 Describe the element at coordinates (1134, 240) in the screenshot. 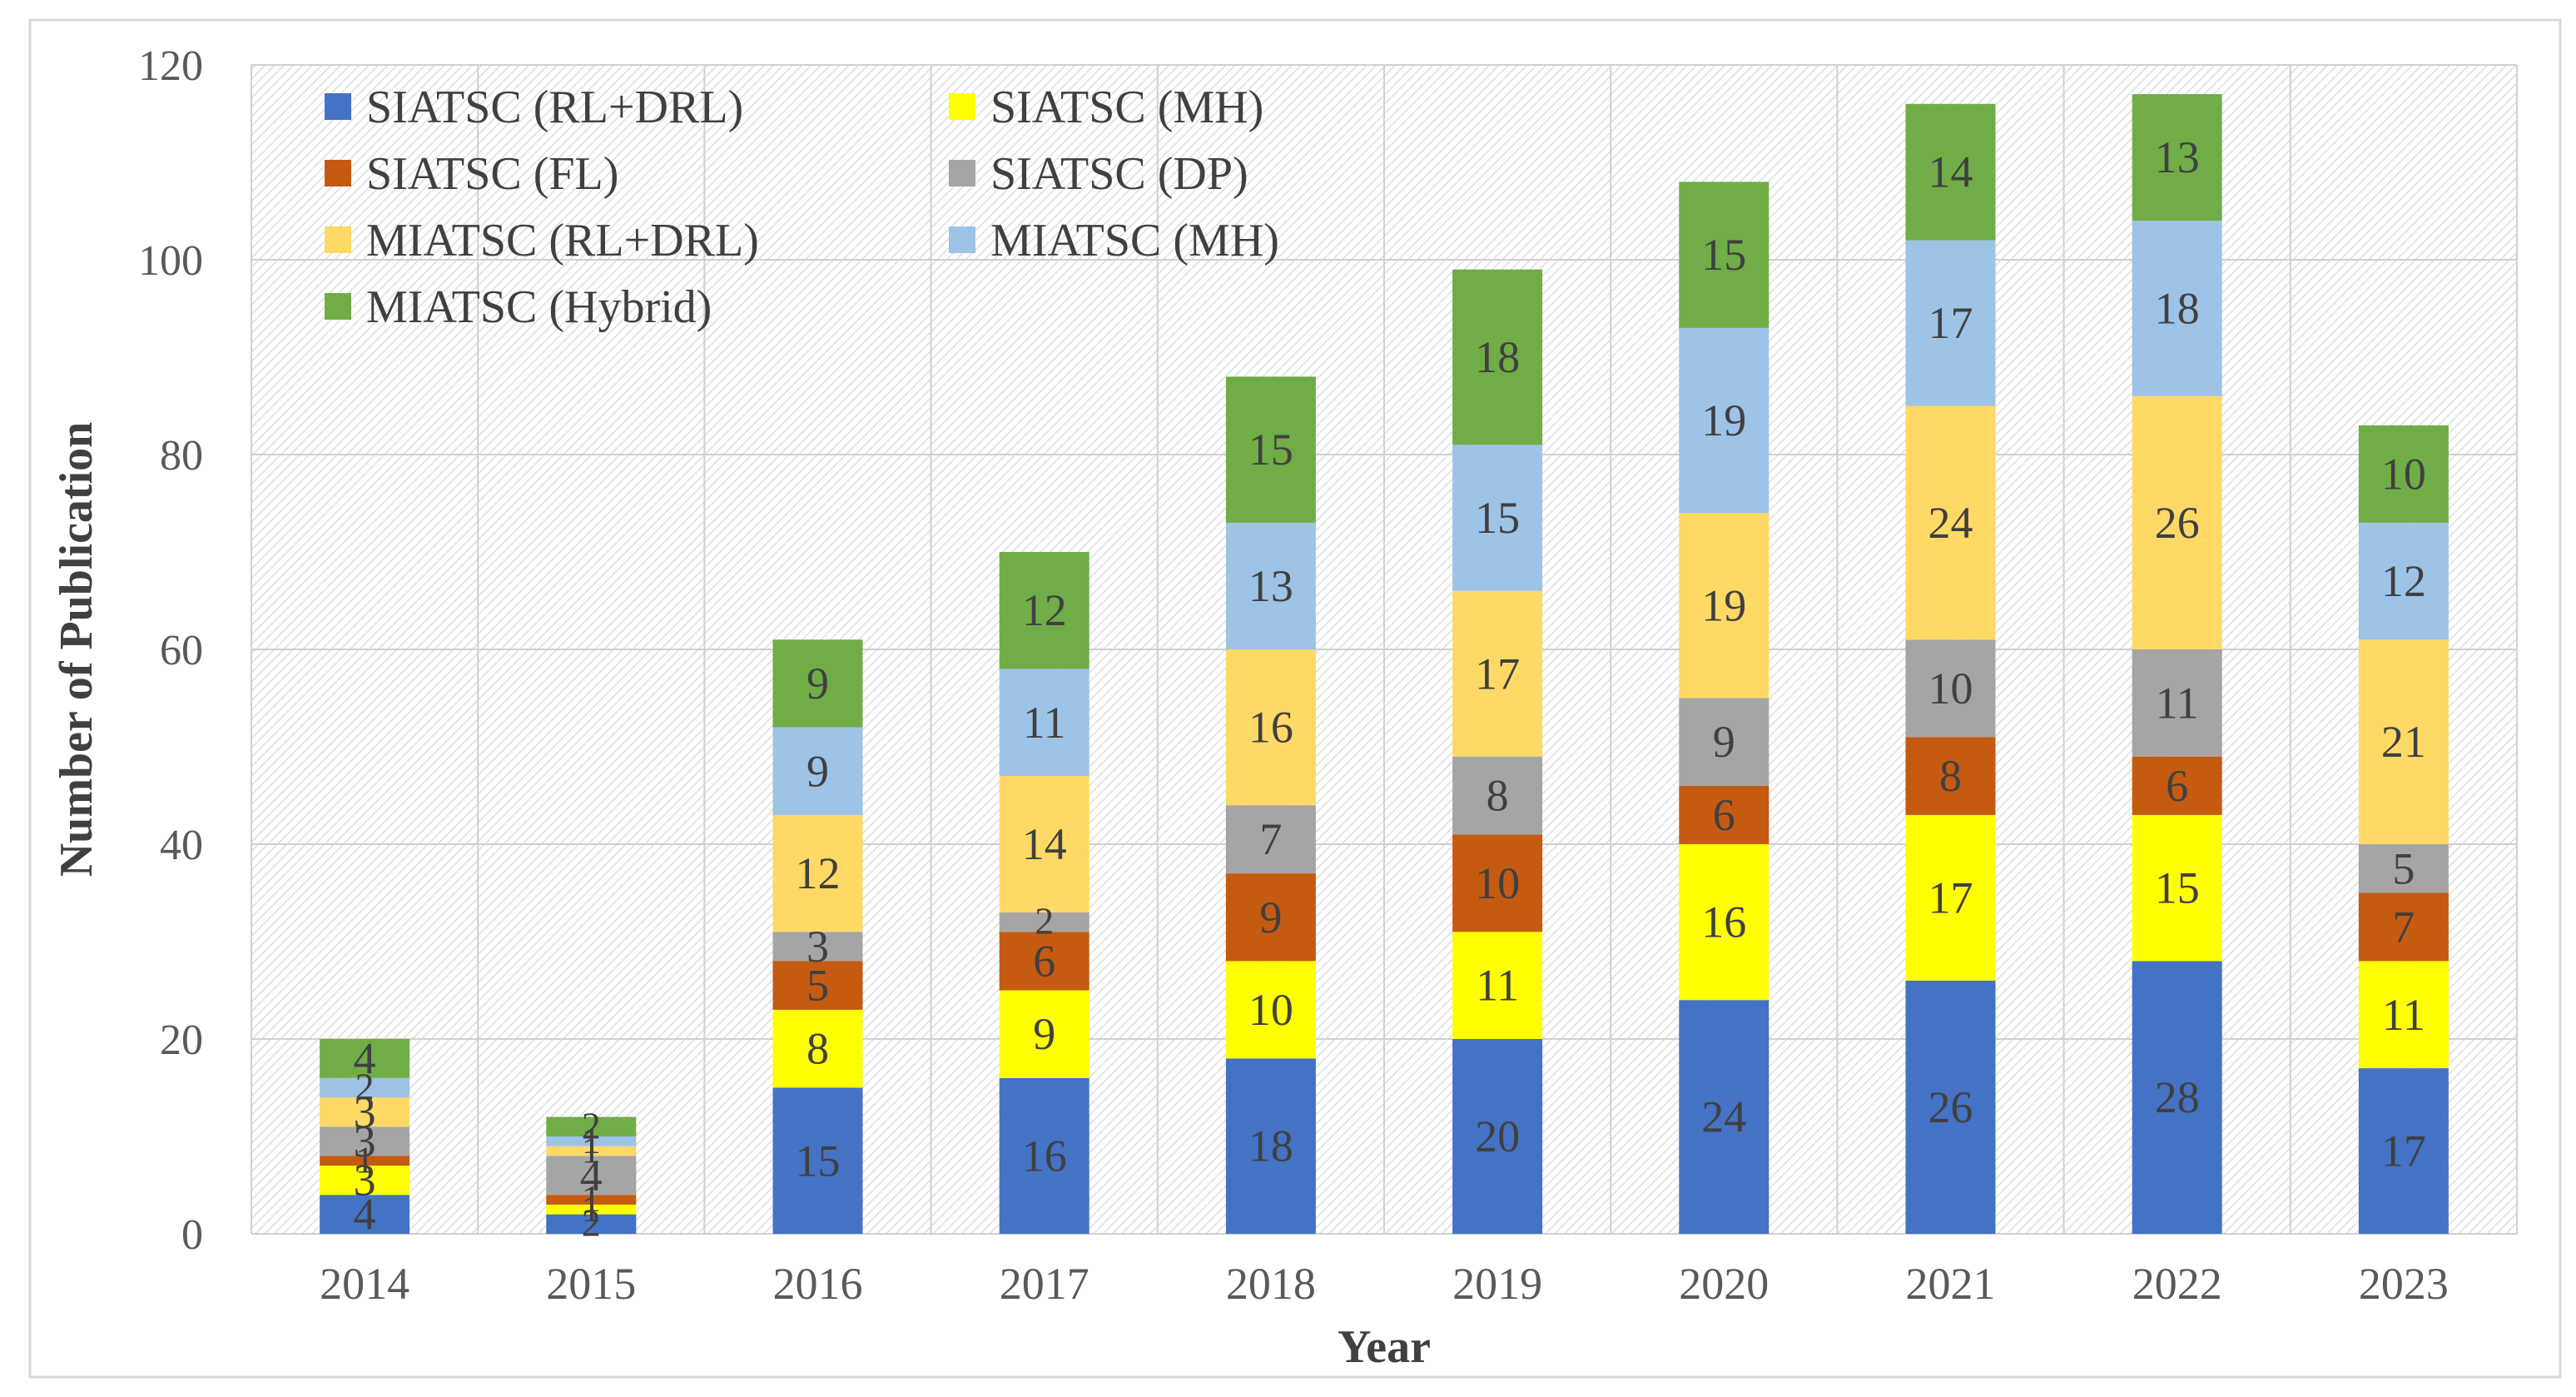

I see `legend-label: MIATSC (MH)` at that location.